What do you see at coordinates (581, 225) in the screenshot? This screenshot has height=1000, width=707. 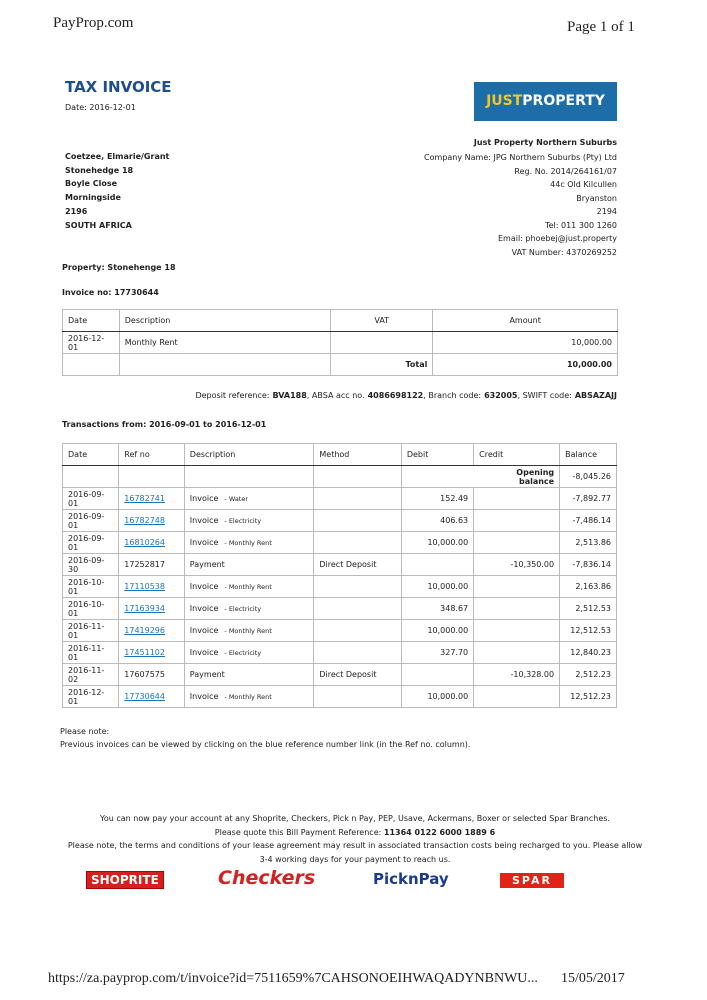 I see `address-line: Tel: 011 300 1260` at bounding box center [581, 225].